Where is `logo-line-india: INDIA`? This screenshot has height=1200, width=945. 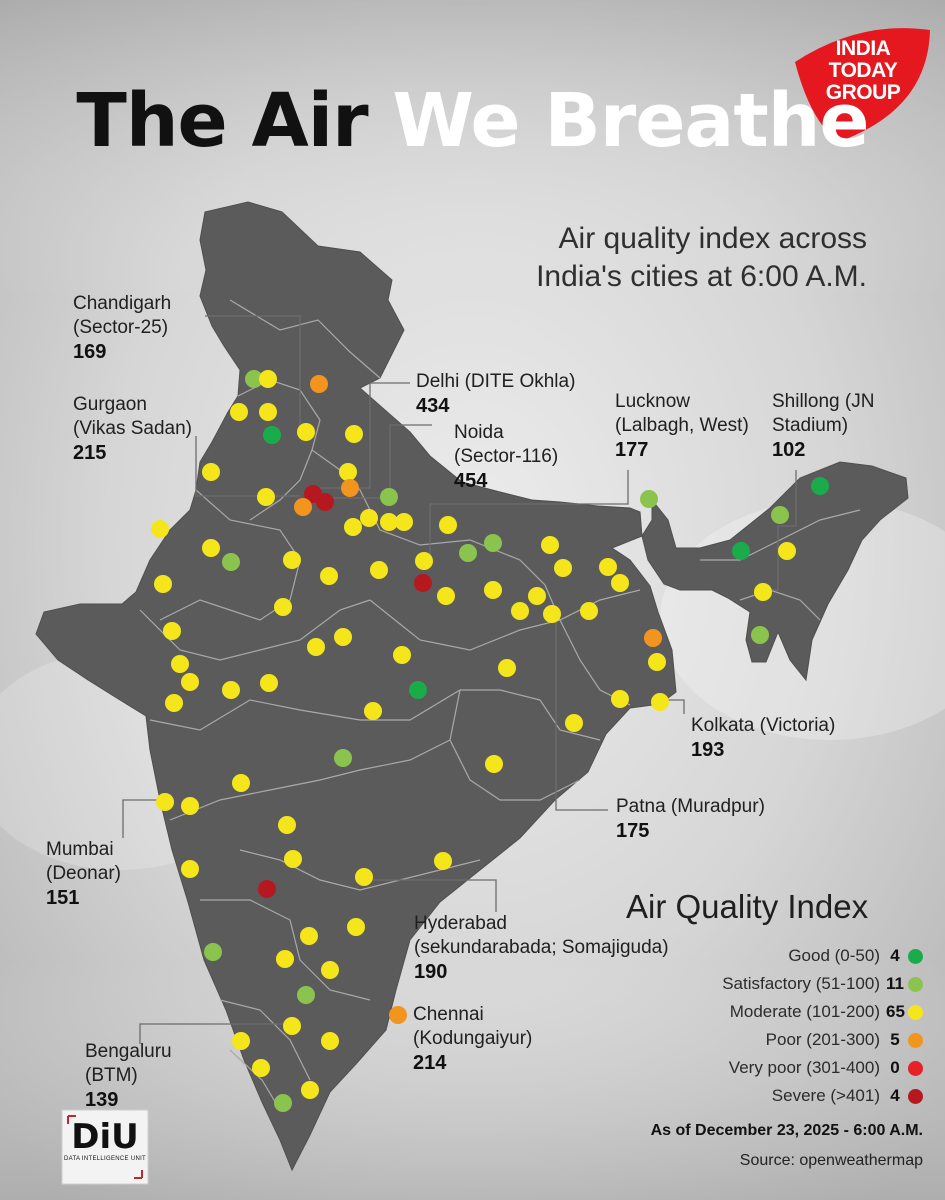
logo-line-india: INDIA is located at coordinates (863, 48).